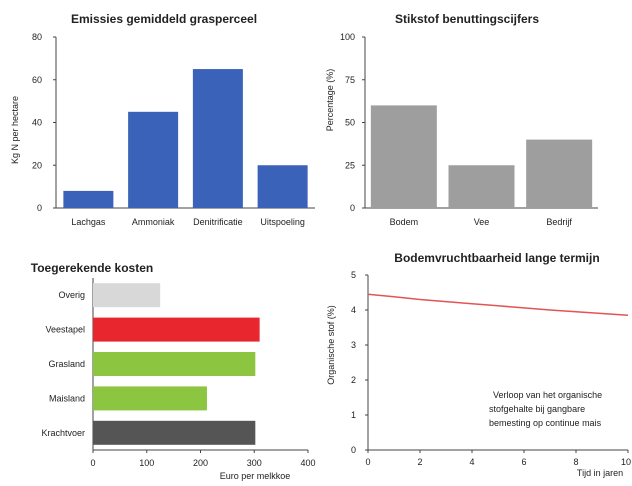 The width and height of the screenshot is (632, 486). I want to click on y-tick-label: 75, so click(350, 80).